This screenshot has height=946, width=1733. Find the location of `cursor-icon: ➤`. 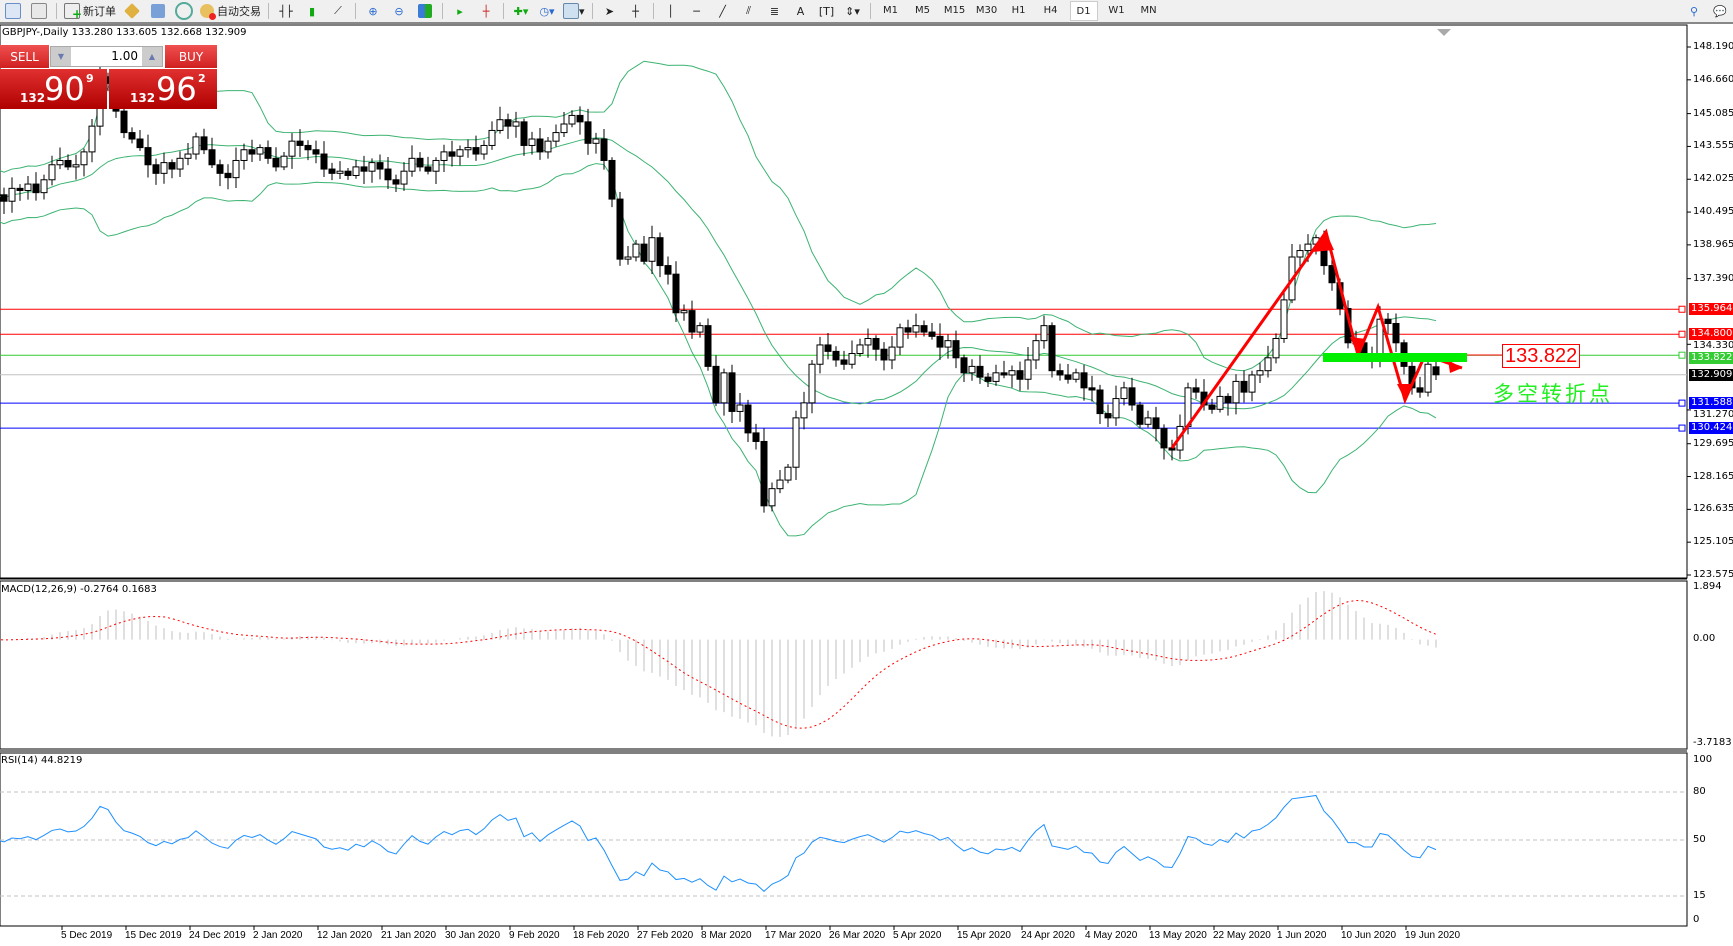

cursor-icon: ➤ is located at coordinates (609, 11).